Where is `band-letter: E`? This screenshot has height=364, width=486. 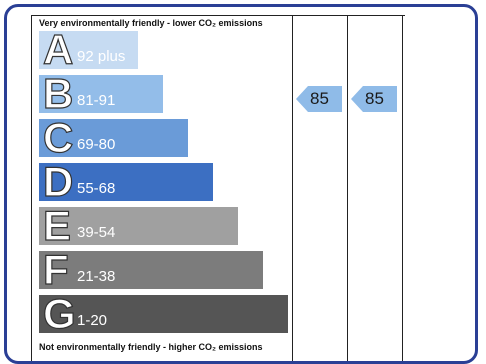 band-letter: E is located at coordinates (57, 225).